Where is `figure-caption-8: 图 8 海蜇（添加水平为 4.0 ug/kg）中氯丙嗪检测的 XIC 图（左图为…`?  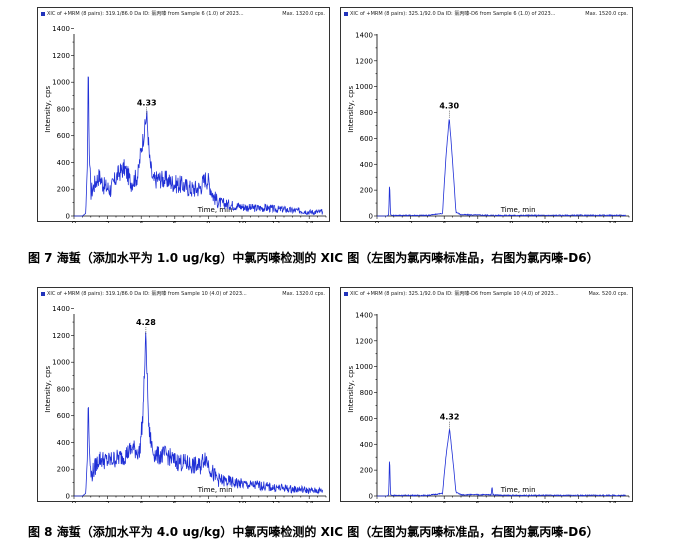
figure-caption-8: 图 8 海蜇（添加水平为 4.0 ug/kg）中氯丙嗪检测的 XIC 图（左图为… is located at coordinates (313, 532).